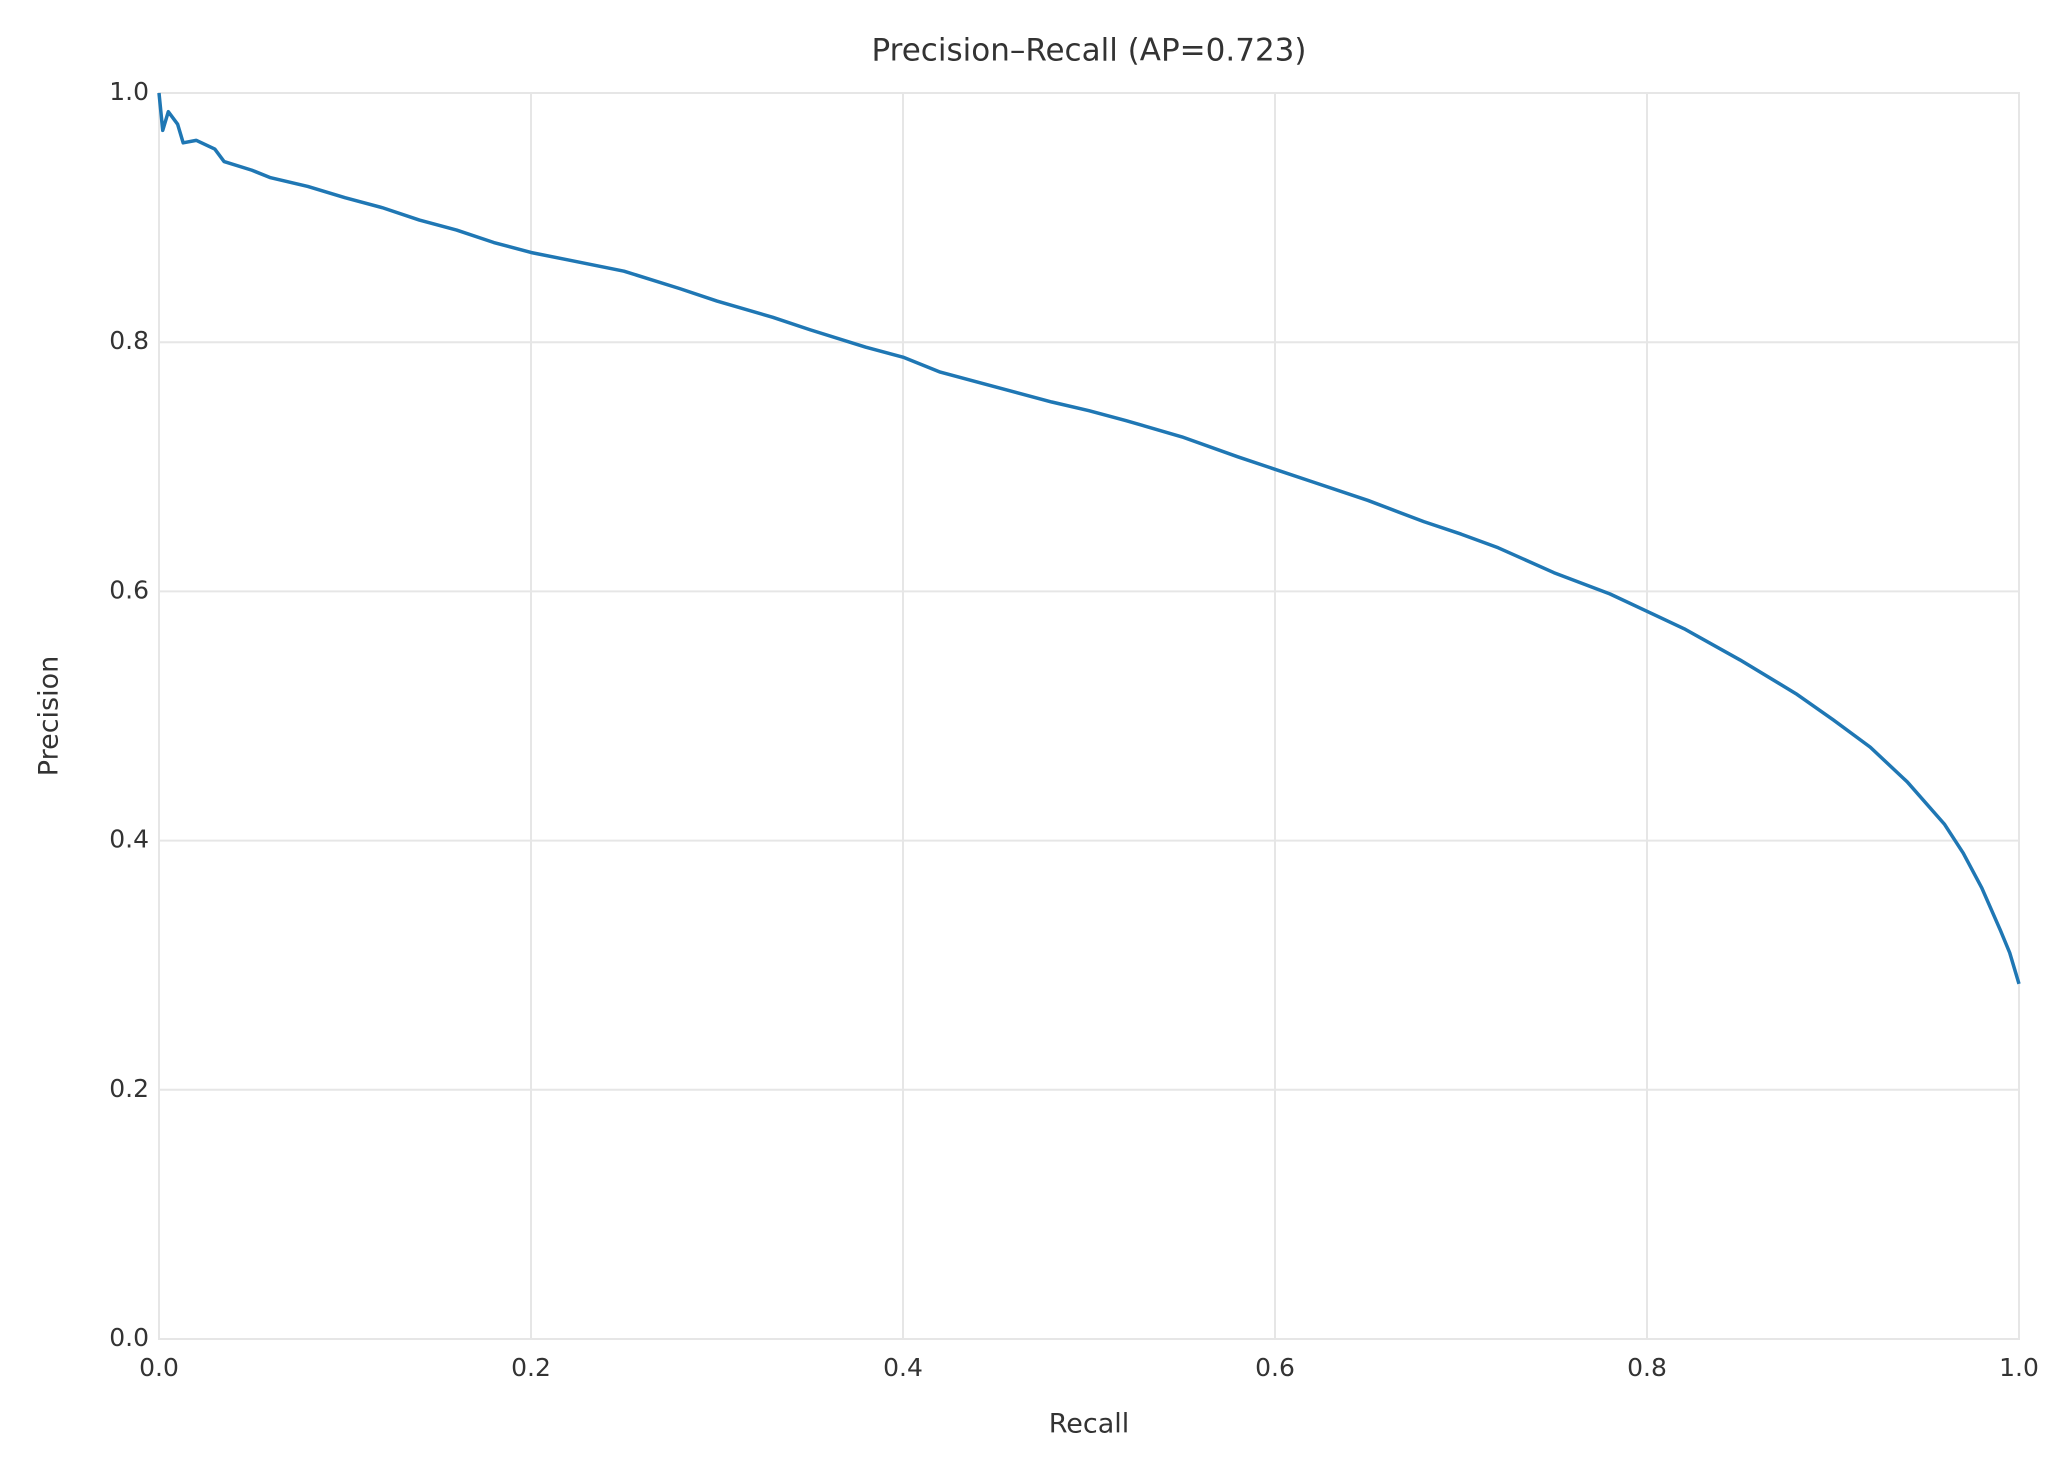  Describe the element at coordinates (2019, 1367) in the screenshot. I see `x-tick-label: 1.0` at that location.